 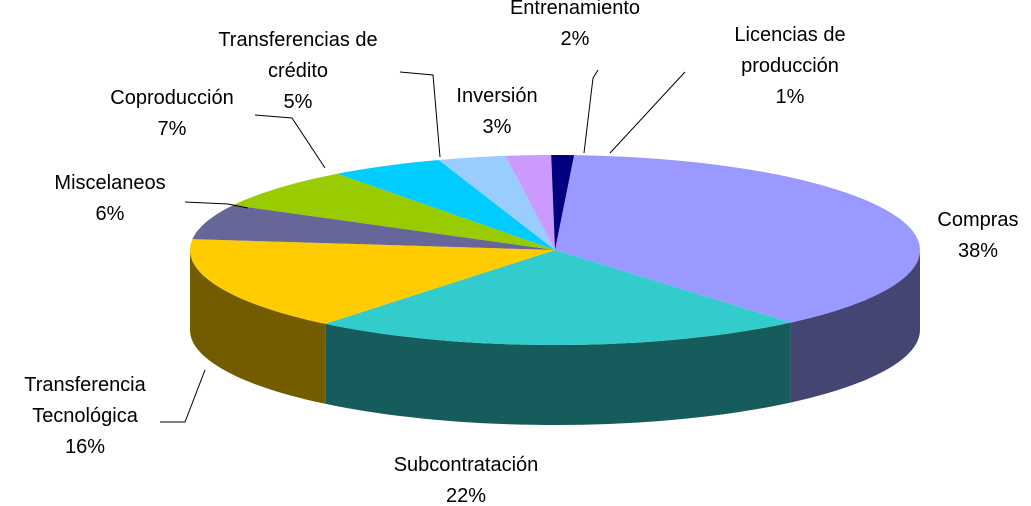 What do you see at coordinates (110, 183) in the screenshot?
I see `category-label: Miscelaneos` at bounding box center [110, 183].